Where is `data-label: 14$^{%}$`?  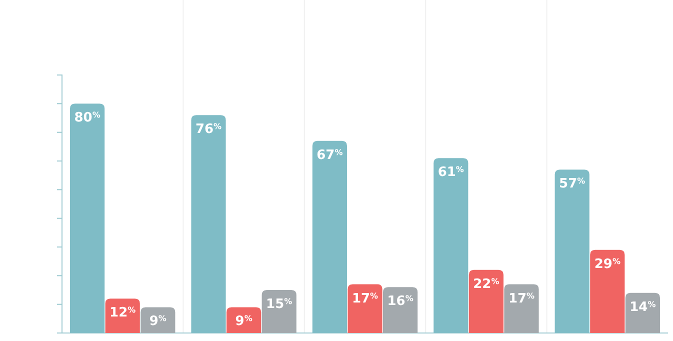
data-label: 14$^{%}$ is located at coordinates (643, 307).